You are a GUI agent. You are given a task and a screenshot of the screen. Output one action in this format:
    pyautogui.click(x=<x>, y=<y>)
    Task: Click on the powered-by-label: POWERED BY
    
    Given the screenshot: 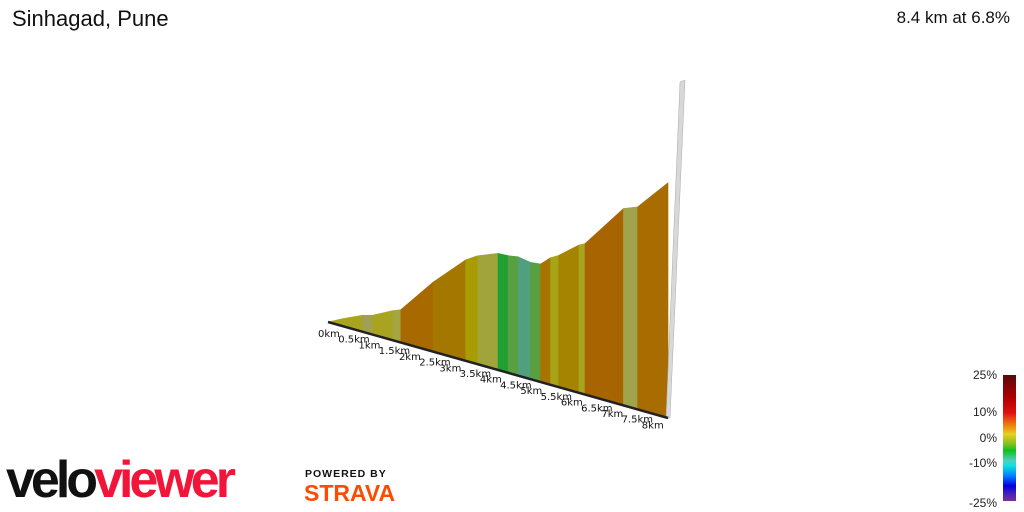 What is the action you would take?
    pyautogui.click(x=346, y=474)
    